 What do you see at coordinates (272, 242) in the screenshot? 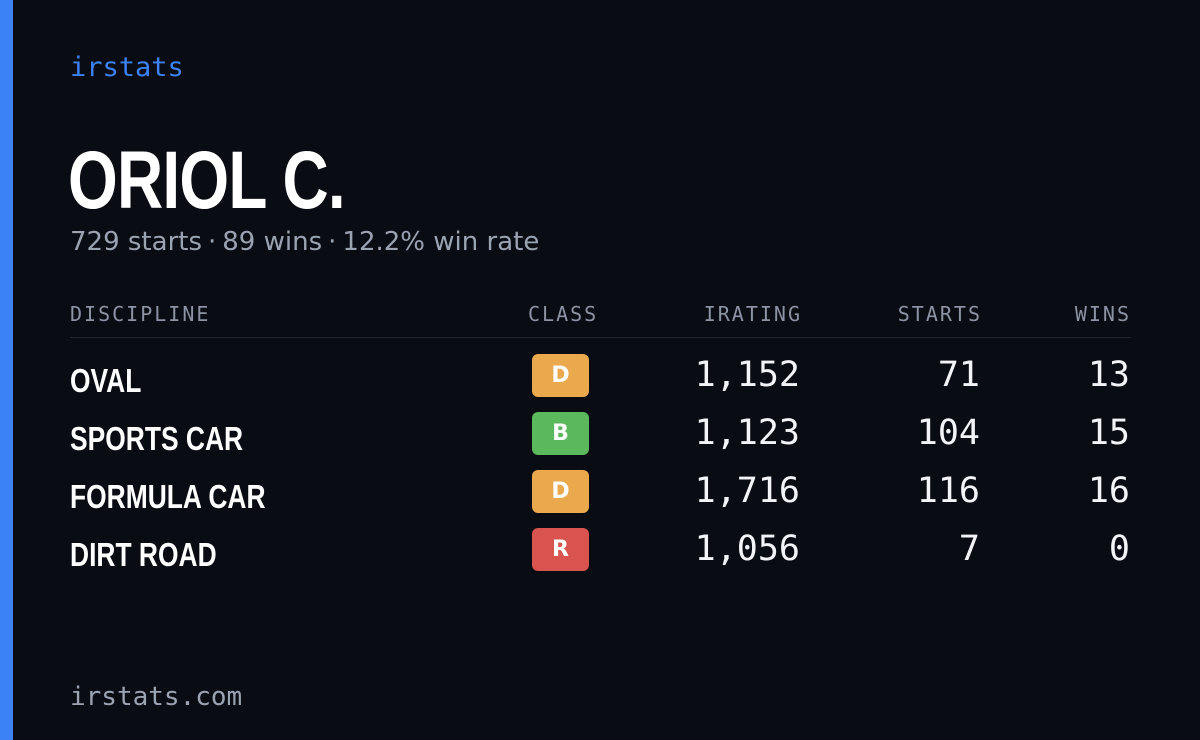
I see `summary-wins: 89 wins` at bounding box center [272, 242].